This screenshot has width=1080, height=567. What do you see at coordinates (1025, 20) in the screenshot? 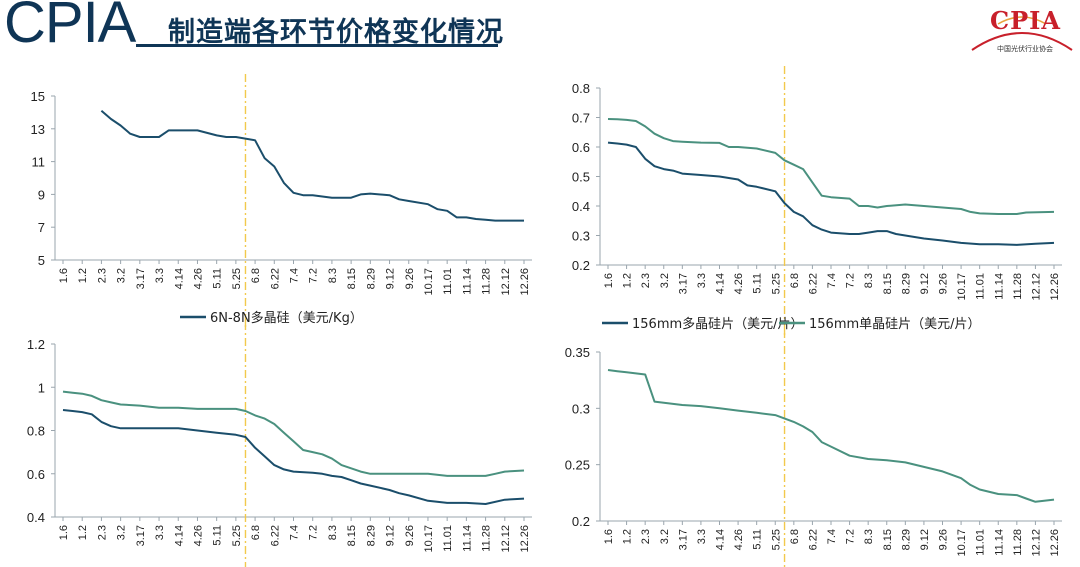
I see `logo-text: CPIA` at bounding box center [1025, 20].